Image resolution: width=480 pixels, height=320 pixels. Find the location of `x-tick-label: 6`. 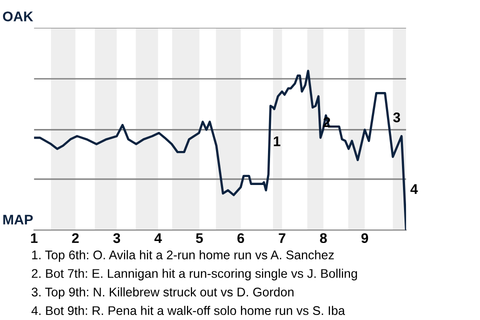

x-tick-label: 6 is located at coordinates (240, 238).